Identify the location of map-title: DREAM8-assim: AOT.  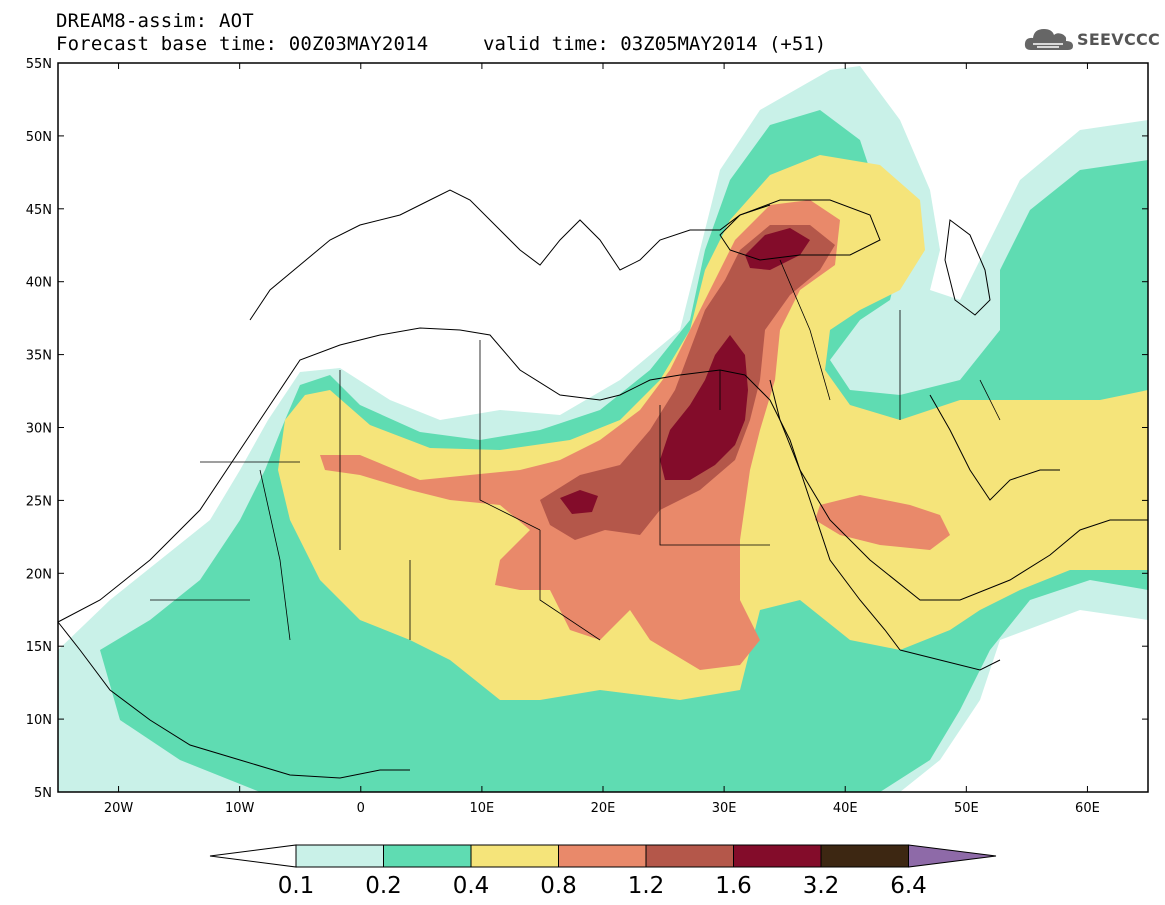
(155, 21).